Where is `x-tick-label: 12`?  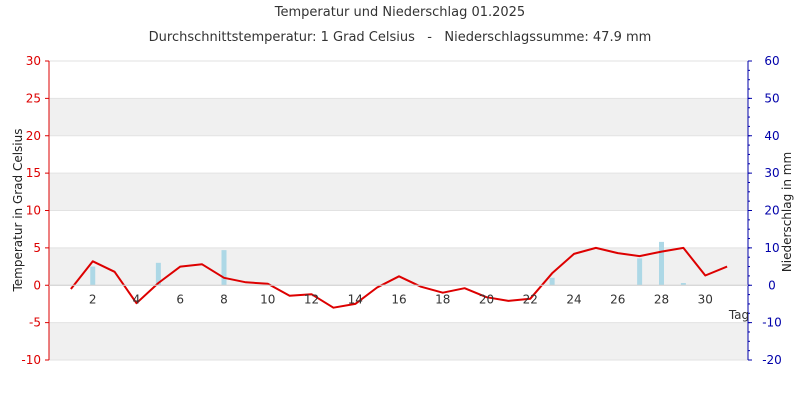 x-tick-label: 12 is located at coordinates (311, 299).